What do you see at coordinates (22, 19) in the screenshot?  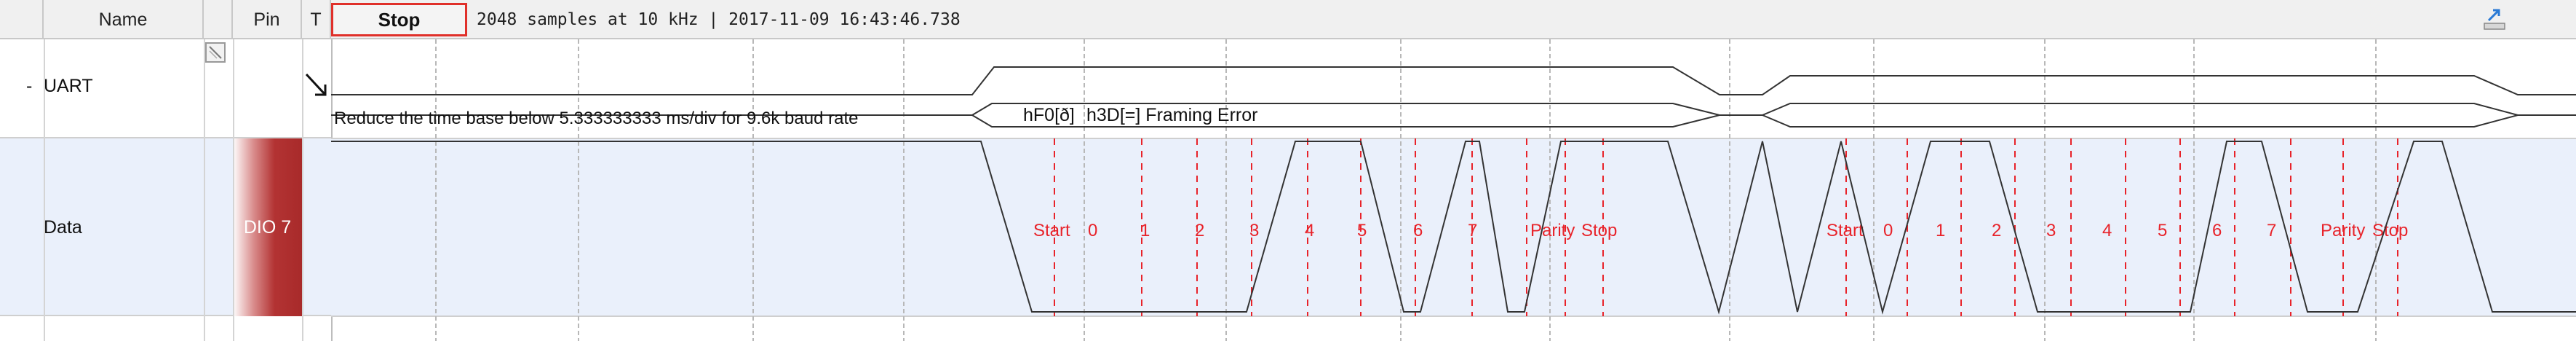 I see `header-blank` at bounding box center [22, 19].